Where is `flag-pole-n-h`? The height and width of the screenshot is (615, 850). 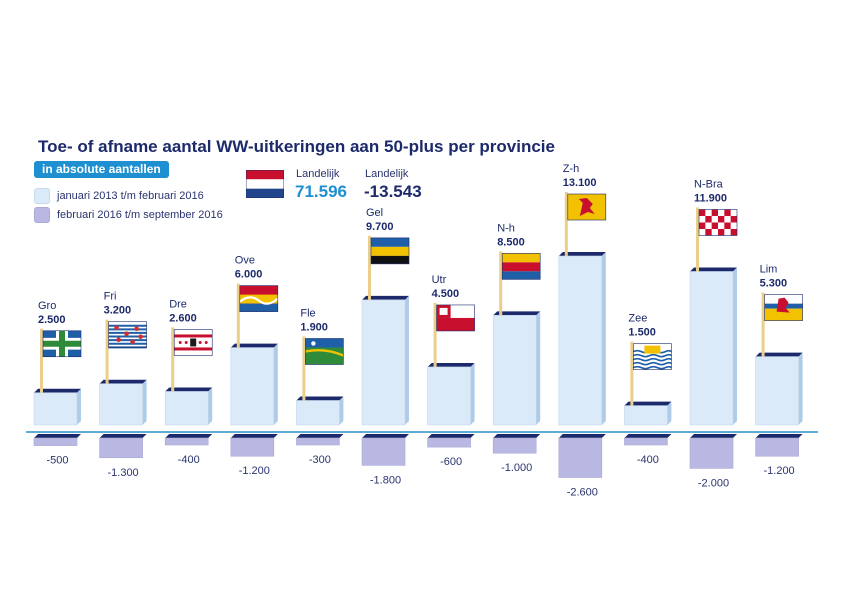
flag-pole-n-h is located at coordinates (501, 283).